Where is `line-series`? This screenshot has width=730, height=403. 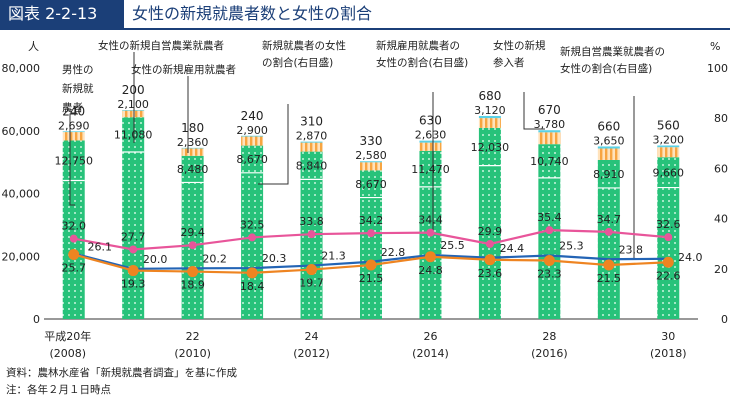 line-series is located at coordinates (371, 252).